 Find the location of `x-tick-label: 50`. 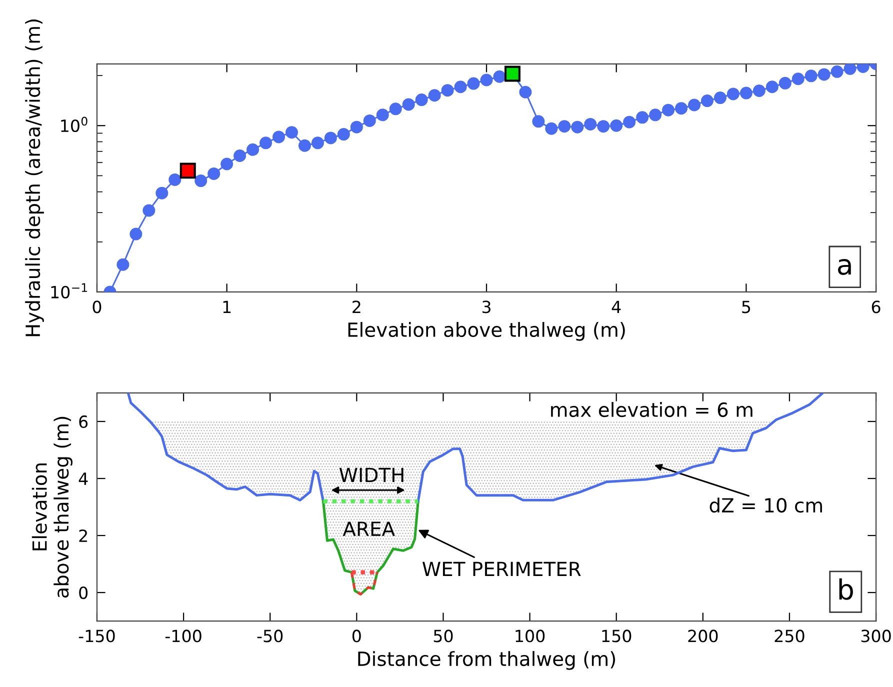

x-tick-label: 50 is located at coordinates (443, 636).